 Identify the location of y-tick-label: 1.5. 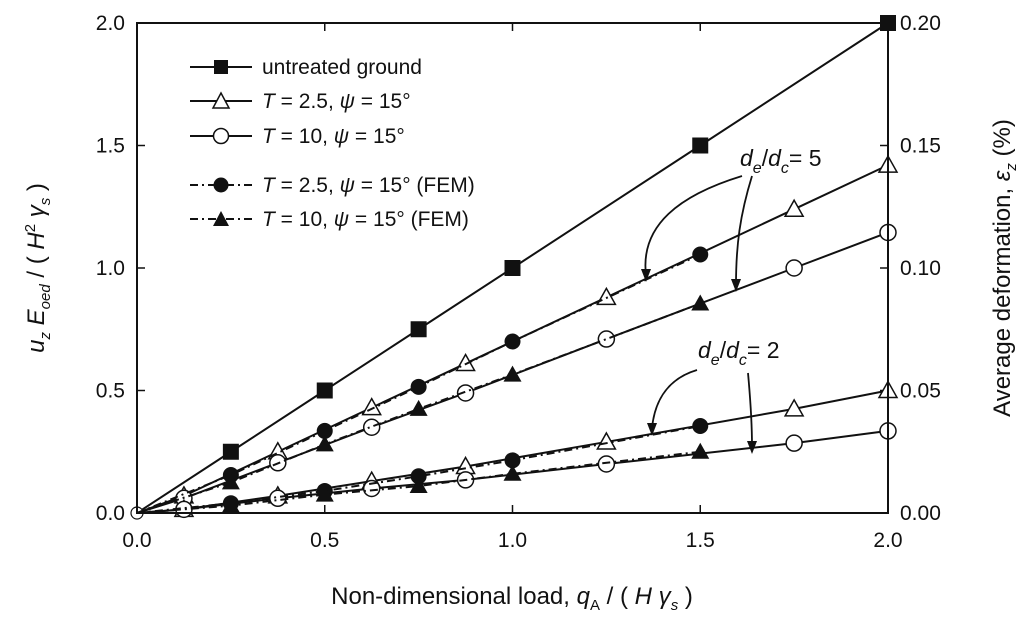
(110, 146).